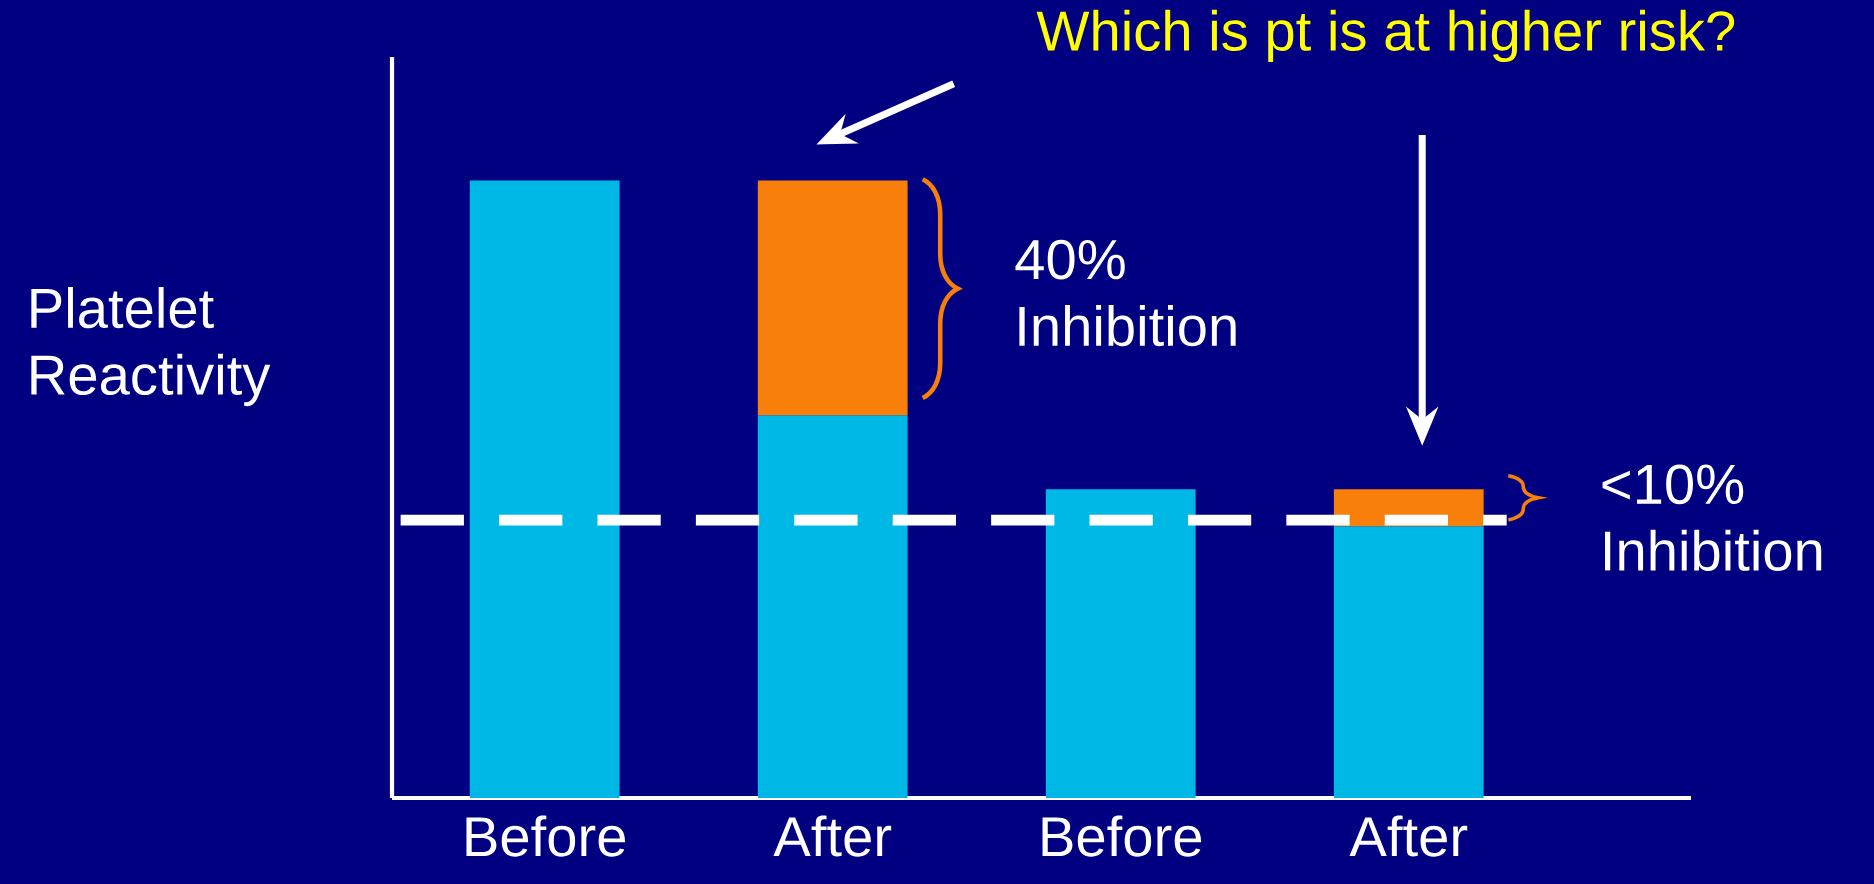  What do you see at coordinates (1385, 36) in the screenshot?
I see `chart-title: Which is pt is at higher risk?` at bounding box center [1385, 36].